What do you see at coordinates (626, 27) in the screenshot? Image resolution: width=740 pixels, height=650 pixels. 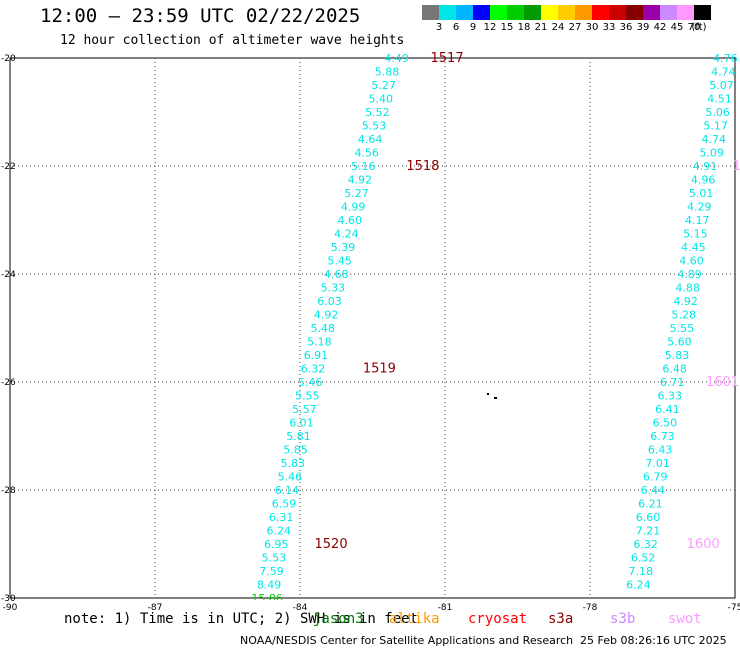 I see `color-scale-tick: 36` at bounding box center [626, 27].